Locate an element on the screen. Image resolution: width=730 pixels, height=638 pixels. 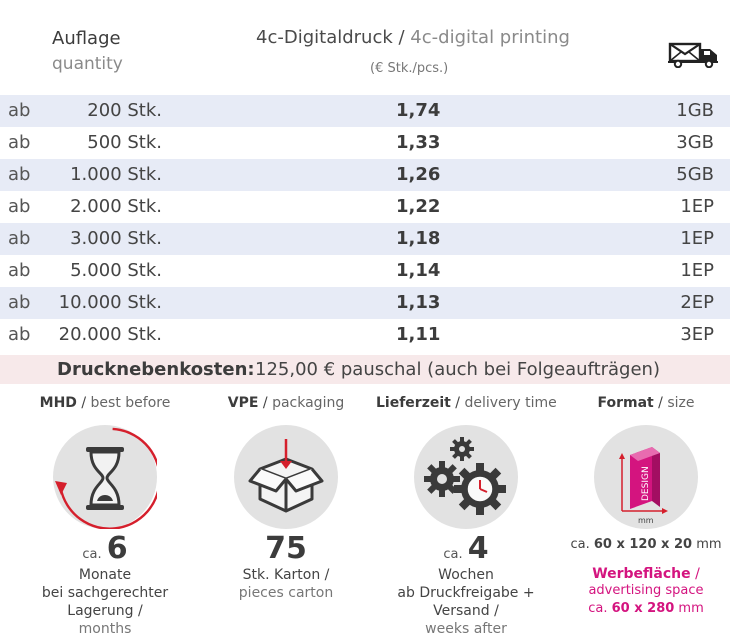
advertising-space-title: Werbefläche / is located at coordinates (643, 574).